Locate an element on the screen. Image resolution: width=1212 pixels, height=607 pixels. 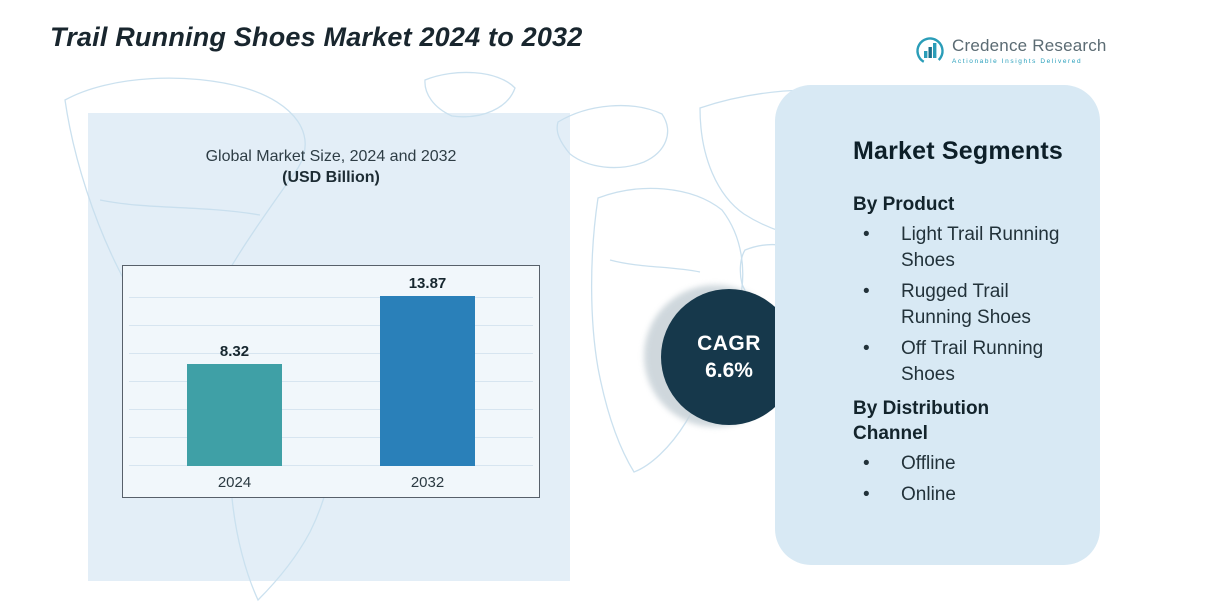
bar-group-2032: 13.87 is located at coordinates (427, 368).